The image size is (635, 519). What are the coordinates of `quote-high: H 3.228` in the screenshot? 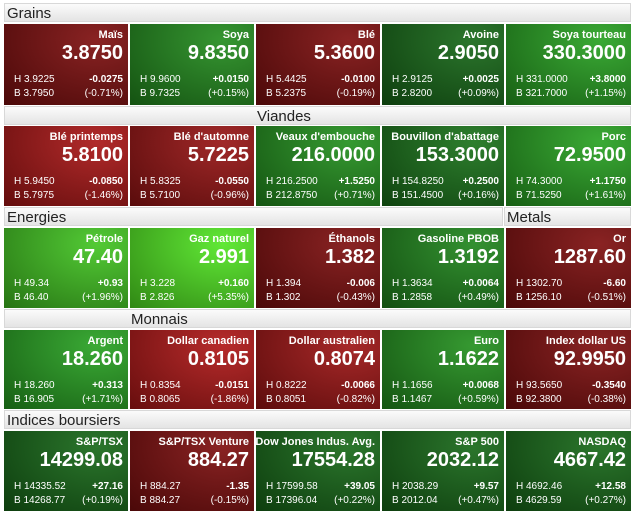 It's located at (158, 283).